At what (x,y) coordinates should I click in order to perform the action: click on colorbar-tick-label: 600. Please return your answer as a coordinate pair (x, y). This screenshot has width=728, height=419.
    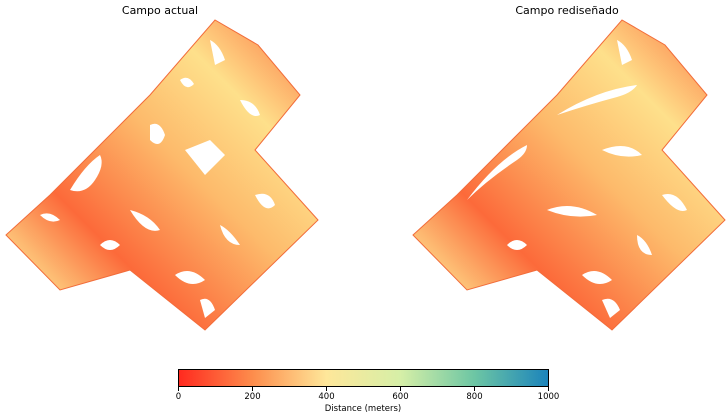
    Looking at the image, I should click on (400, 397).